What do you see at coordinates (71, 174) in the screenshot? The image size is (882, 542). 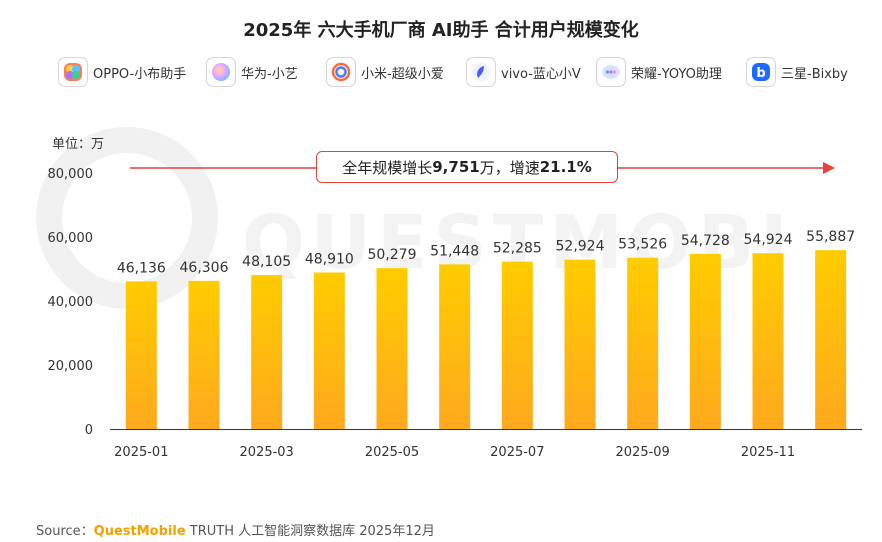 I see `y-tick-label: 80,000` at bounding box center [71, 174].